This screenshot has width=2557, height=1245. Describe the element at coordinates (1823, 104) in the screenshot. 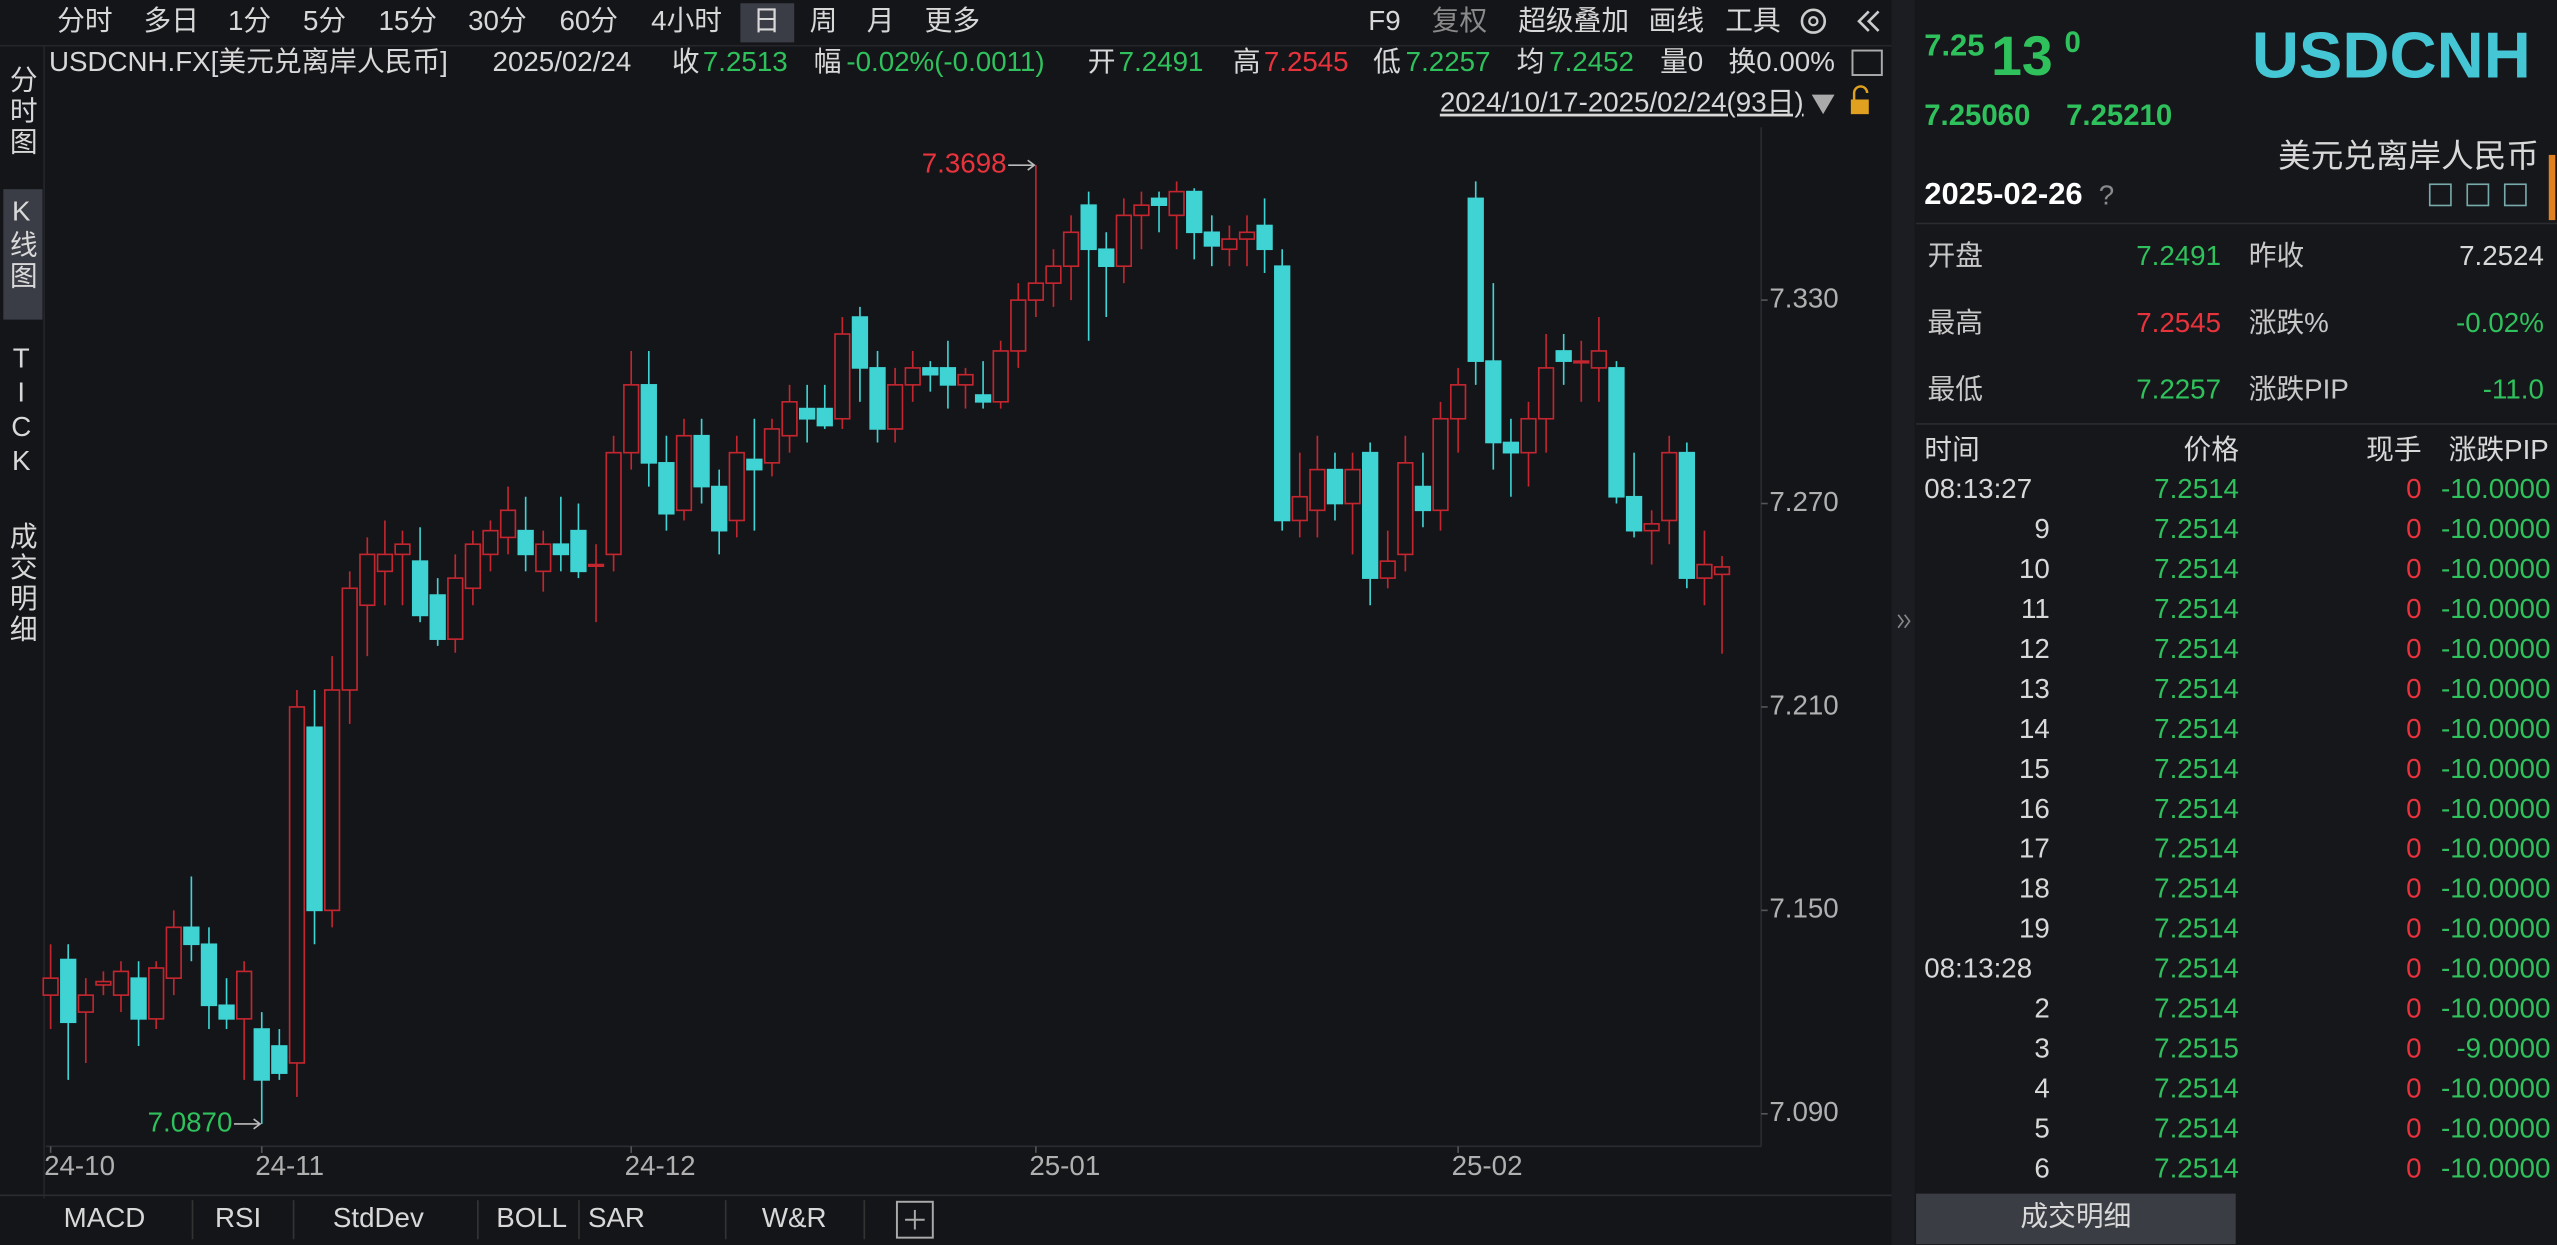

I see `dropdown-arrow` at that location.